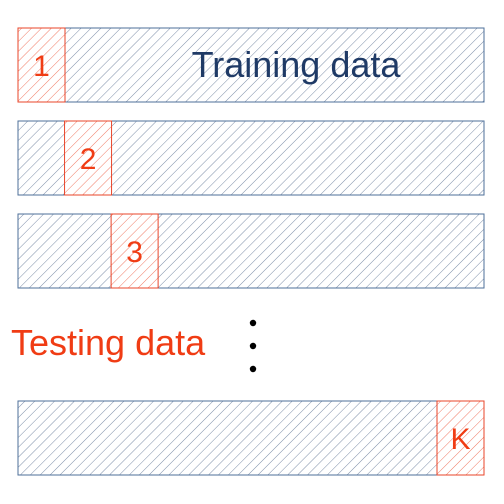 This screenshot has width=504, height=504. I want to click on fold-row: 3, so click(251, 251).